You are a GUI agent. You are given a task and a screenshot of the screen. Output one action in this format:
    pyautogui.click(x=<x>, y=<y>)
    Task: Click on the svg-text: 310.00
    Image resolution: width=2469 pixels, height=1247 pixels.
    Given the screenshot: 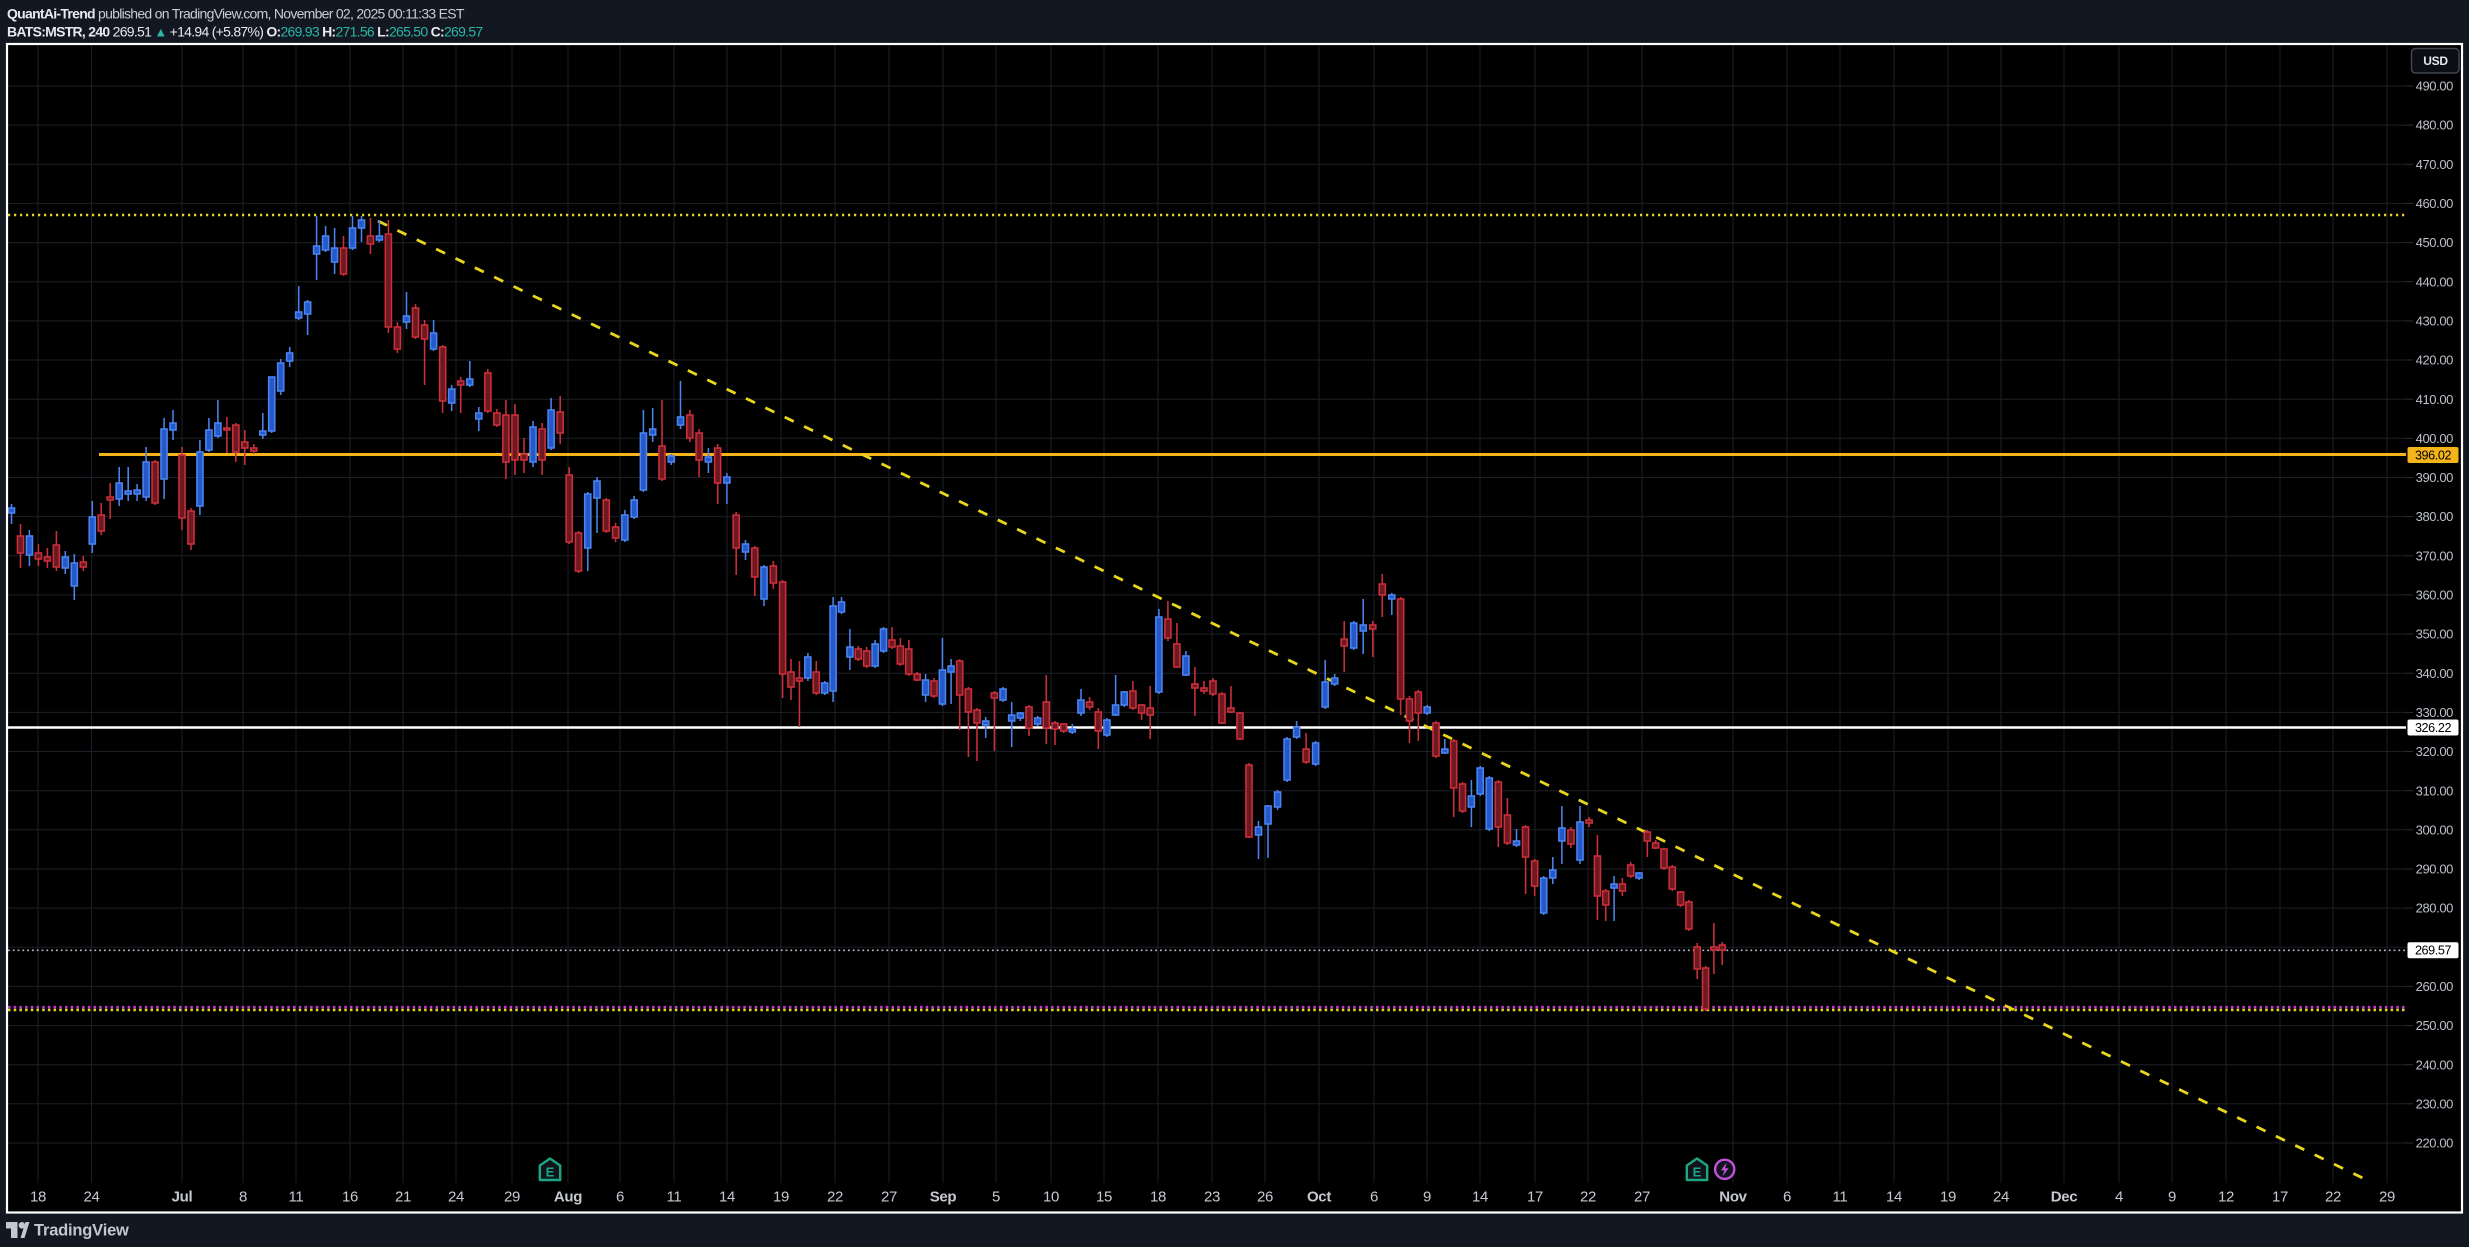 What is the action you would take?
    pyautogui.click(x=2435, y=790)
    